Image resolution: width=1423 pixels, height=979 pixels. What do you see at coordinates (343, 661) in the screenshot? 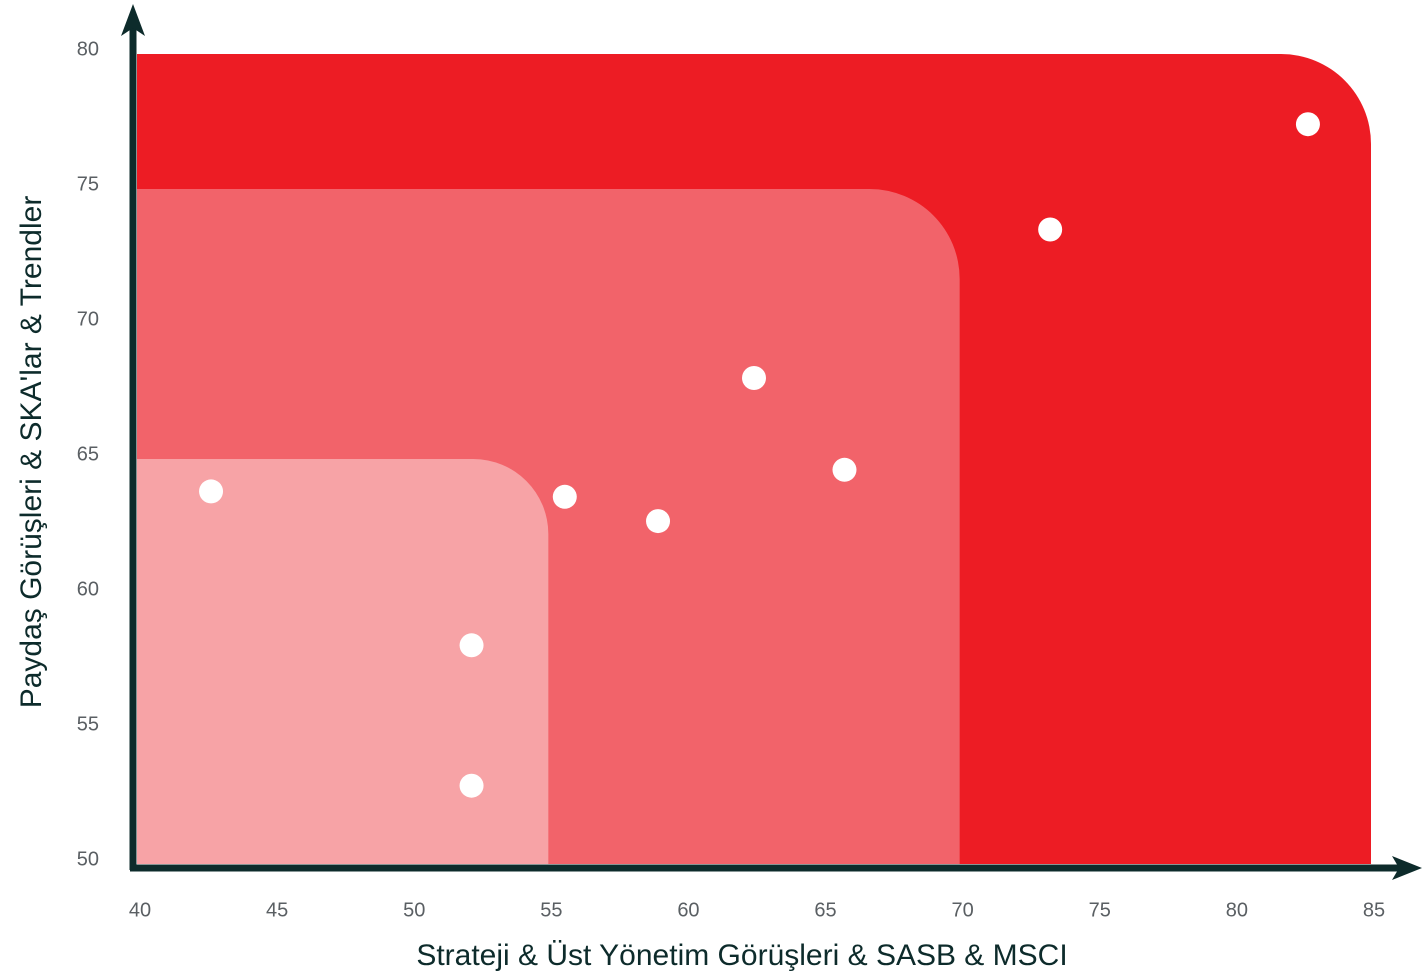
I see `zone` at bounding box center [343, 661].